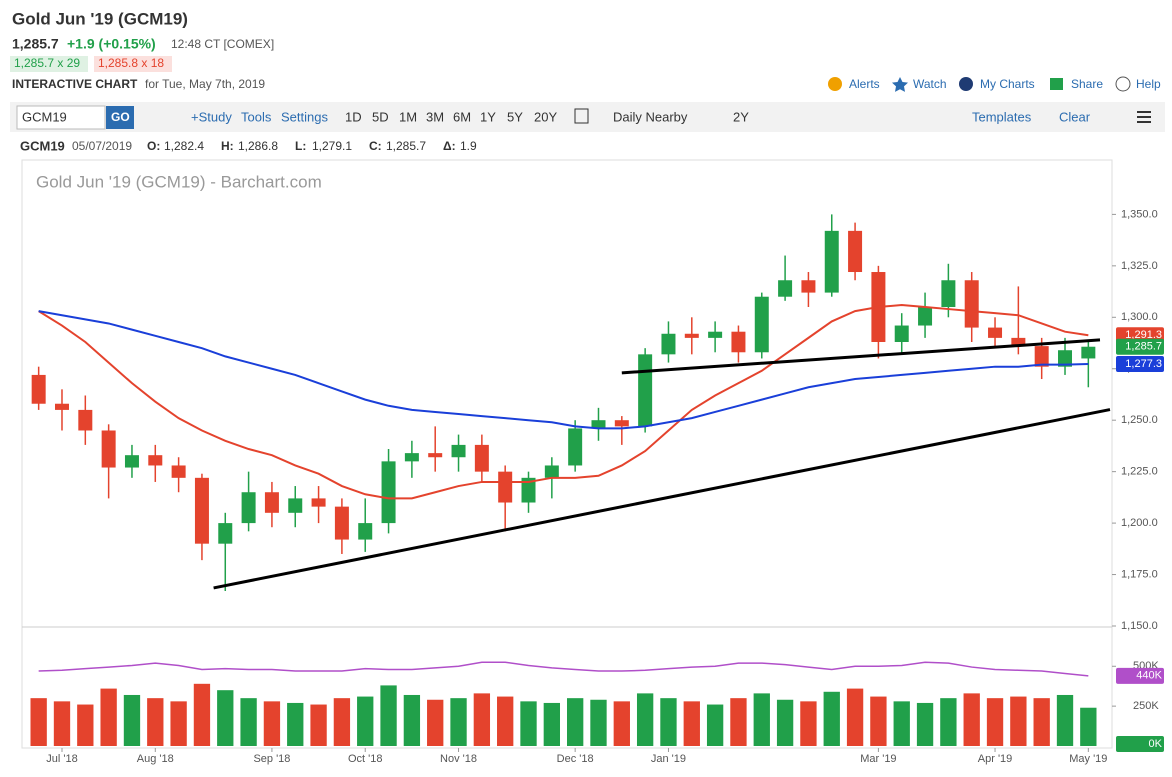 This screenshot has width=1172, height=777. What do you see at coordinates (111, 44) in the screenshot?
I see `change: +1.9 (+0.15%)` at bounding box center [111, 44].